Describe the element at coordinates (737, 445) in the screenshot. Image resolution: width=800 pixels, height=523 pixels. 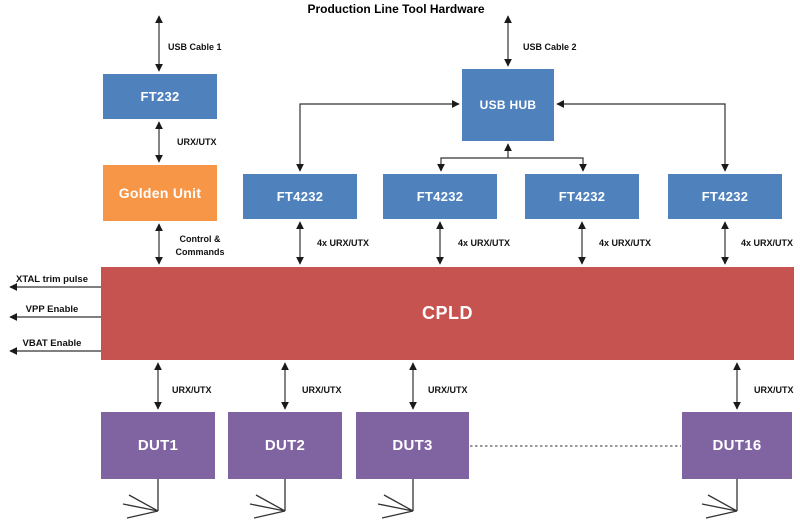
I see `block-dut16: DUT16` at that location.